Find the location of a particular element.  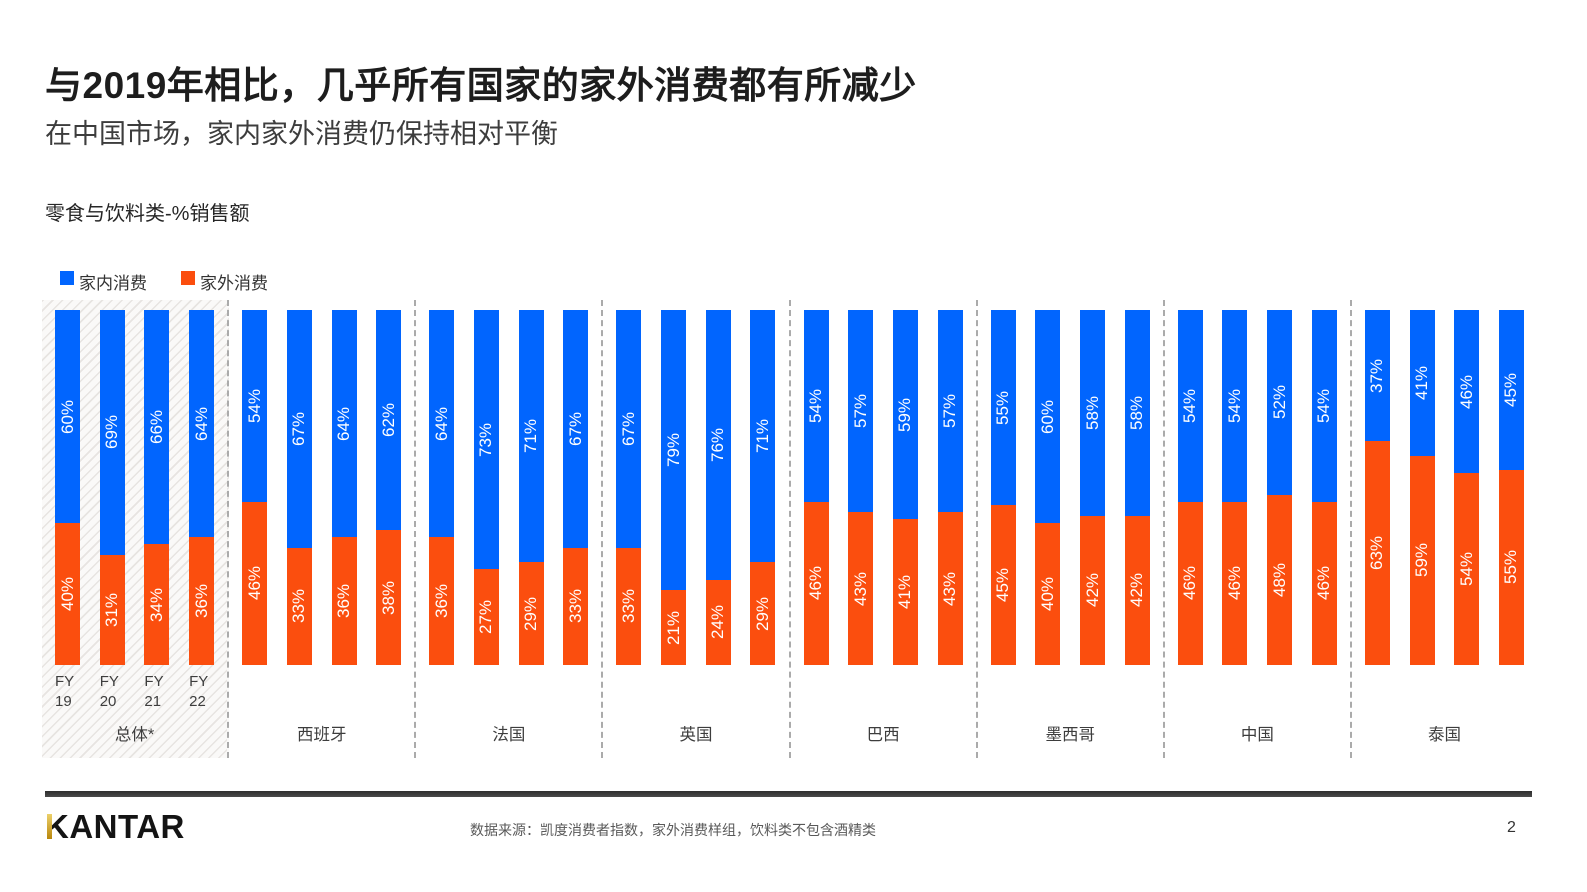

in-home-segment: 55% is located at coordinates (1003, 408).